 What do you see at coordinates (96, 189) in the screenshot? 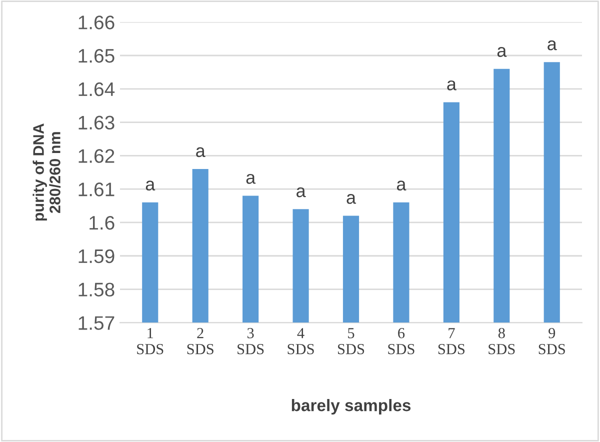
I see `y-tick-label: 1.61` at bounding box center [96, 189].